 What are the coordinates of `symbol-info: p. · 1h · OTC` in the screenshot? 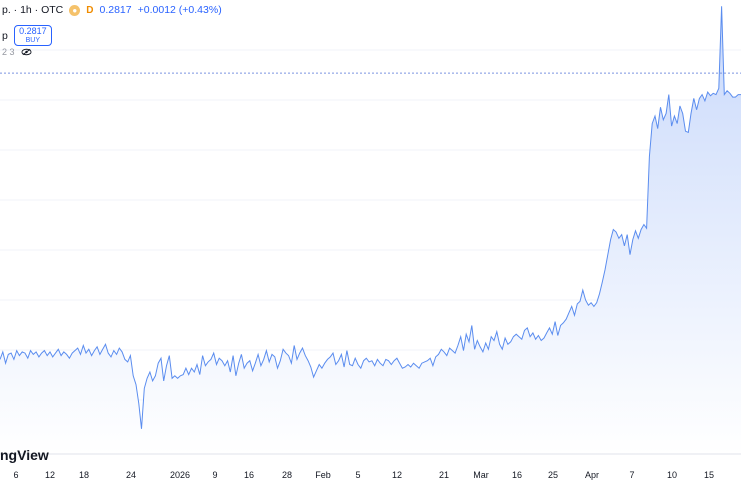 It's located at (33, 10).